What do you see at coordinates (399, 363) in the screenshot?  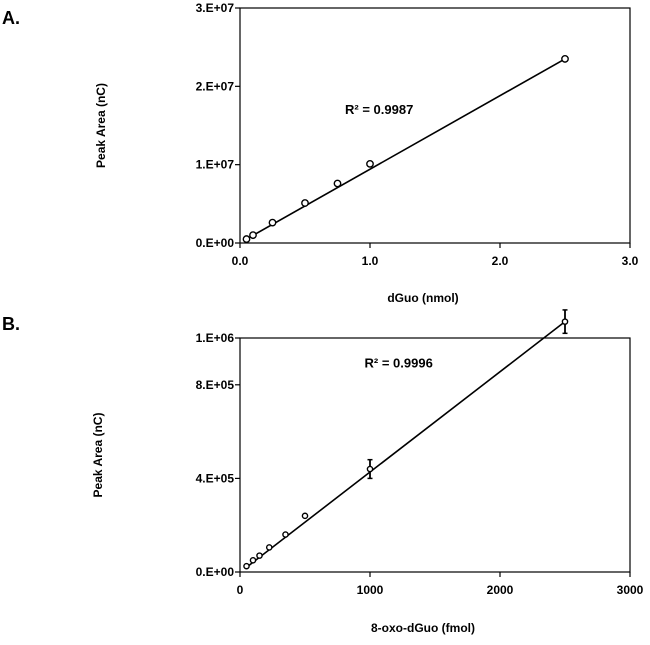 I see `r-squared-annotation: R² = 0.9996` at bounding box center [399, 363].